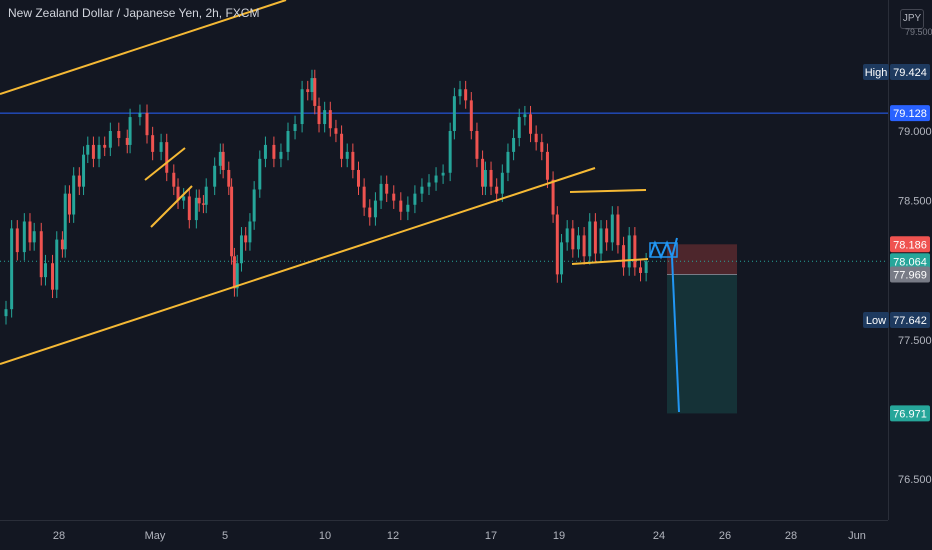  What do you see at coordinates (876, 321) in the screenshot?
I see `price-tag-label: Low` at bounding box center [876, 321].